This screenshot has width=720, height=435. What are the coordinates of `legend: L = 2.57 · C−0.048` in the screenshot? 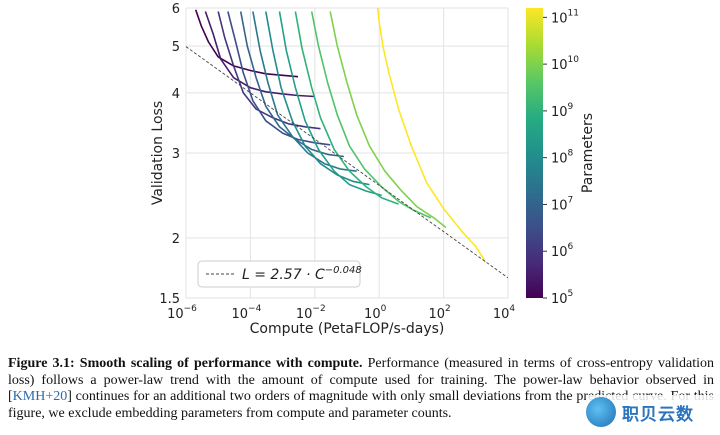 It's located at (279, 274).